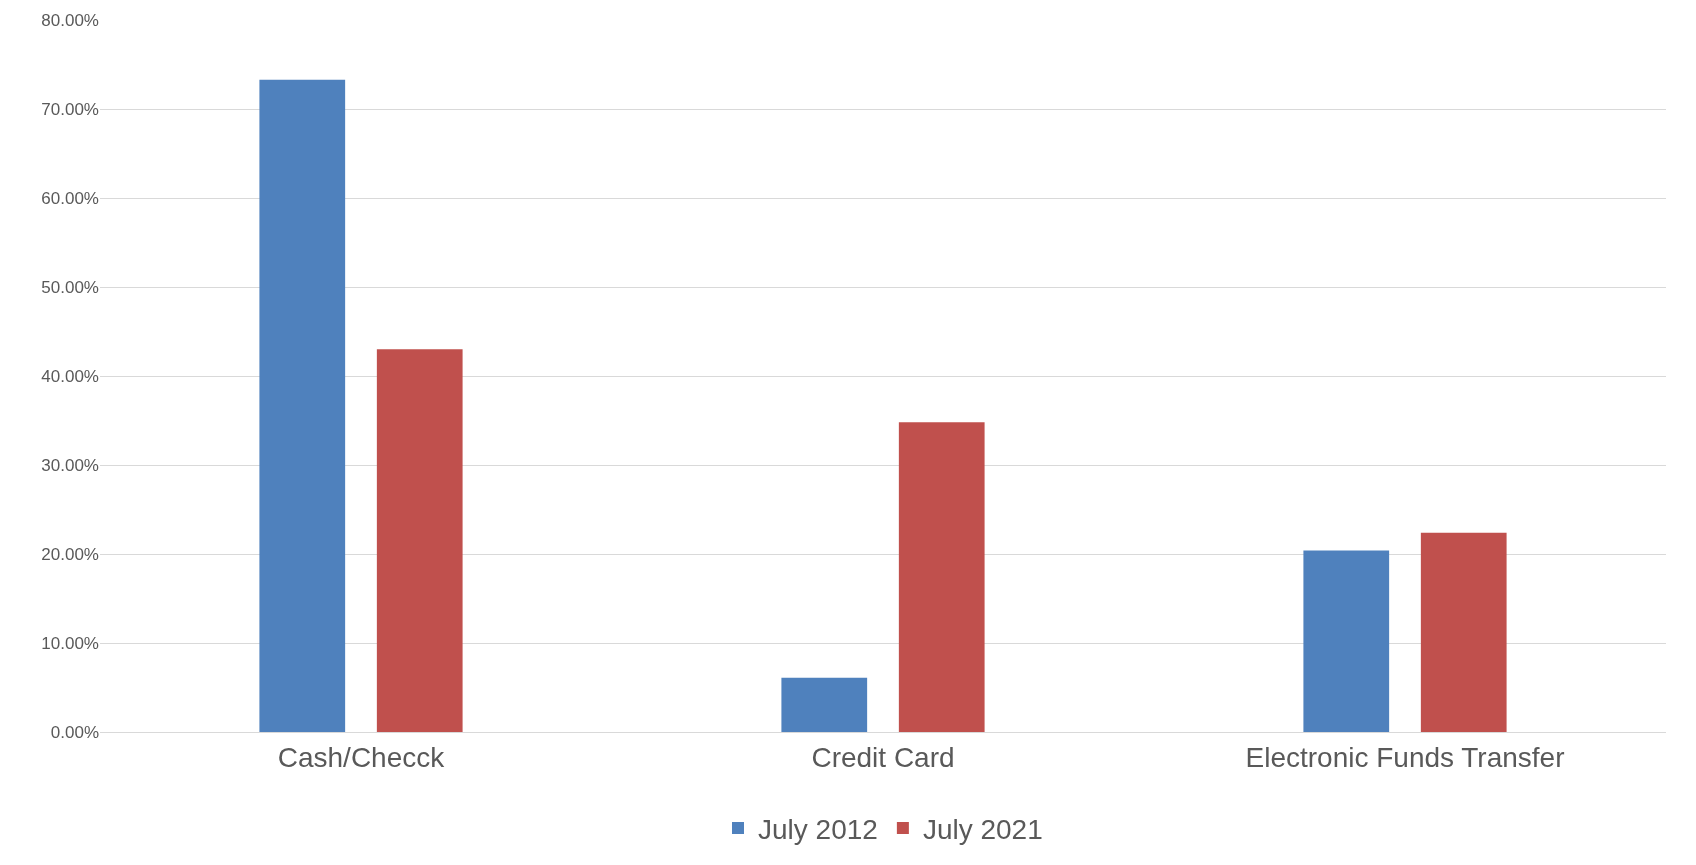  I want to click on y-tick-label: 80.00%, so click(70, 20).